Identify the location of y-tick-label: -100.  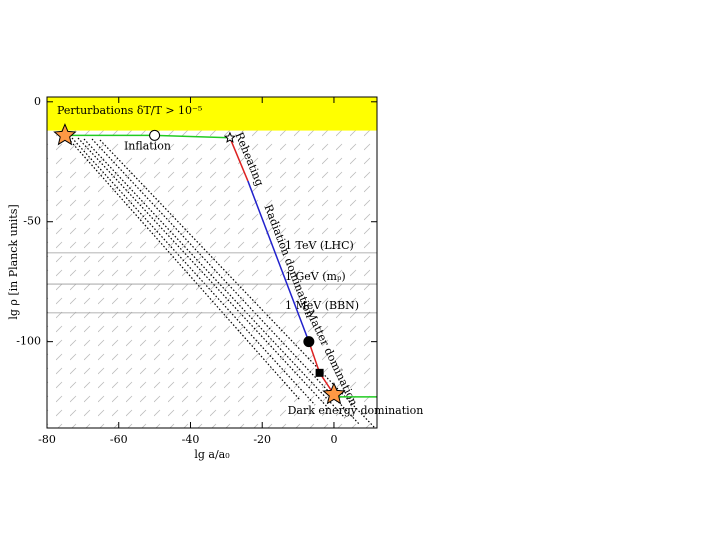
(28, 341).